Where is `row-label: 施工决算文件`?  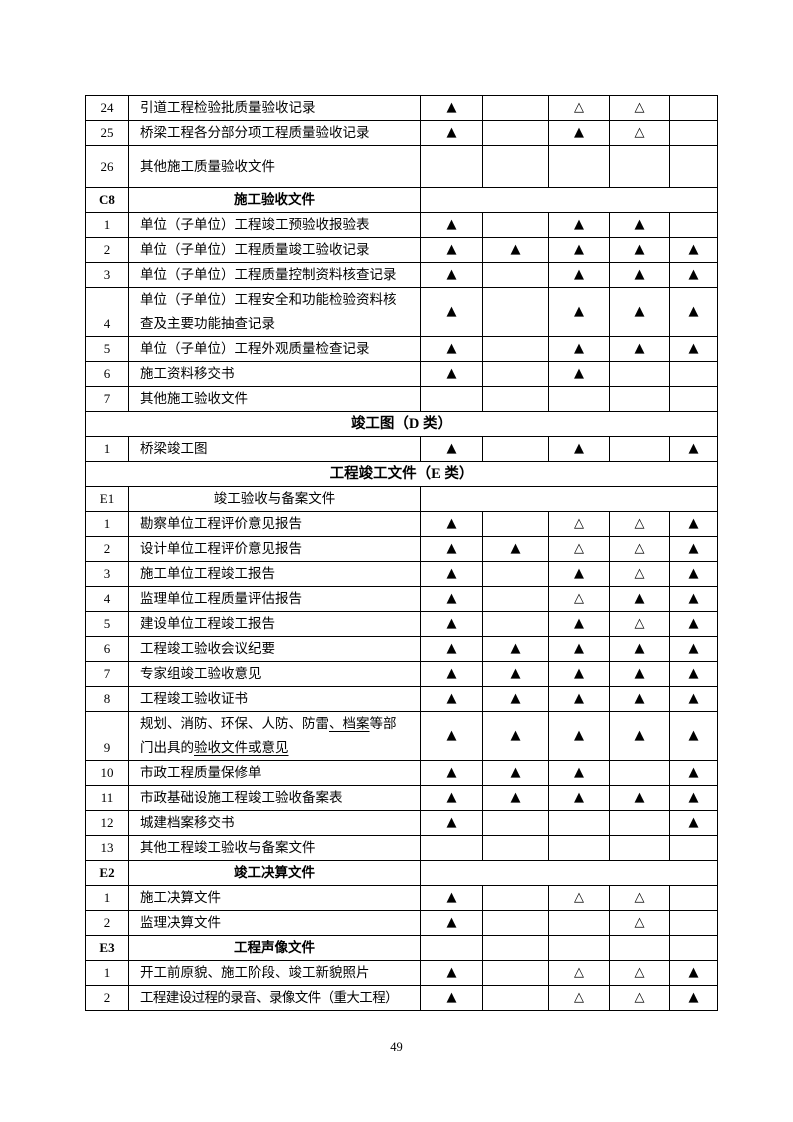
row-label: 施工决算文件 is located at coordinates (275, 898).